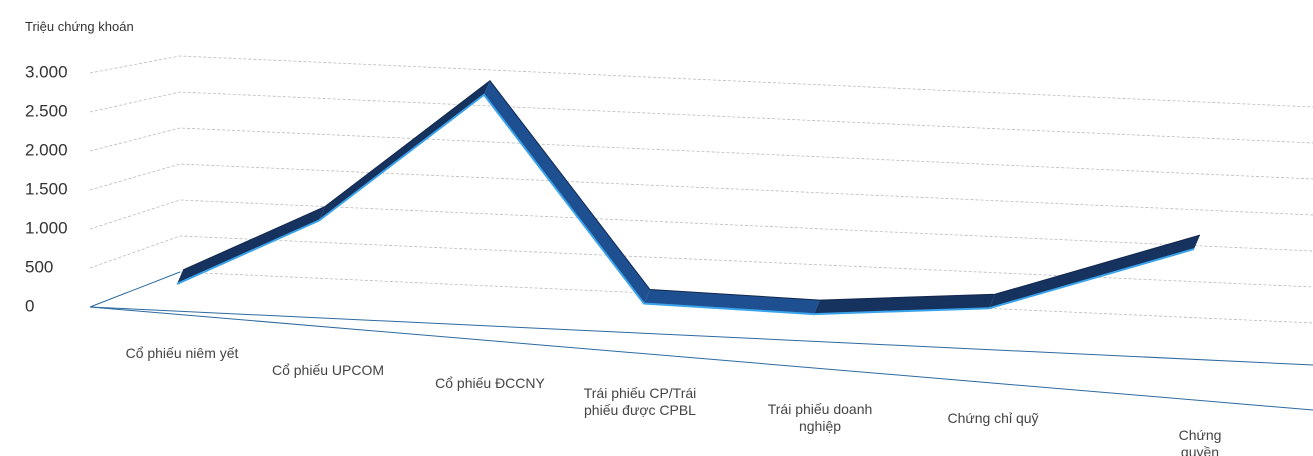  Describe the element at coordinates (993, 418) in the screenshot. I see `x-tick-label: Chứng chỉ quỹ` at that location.